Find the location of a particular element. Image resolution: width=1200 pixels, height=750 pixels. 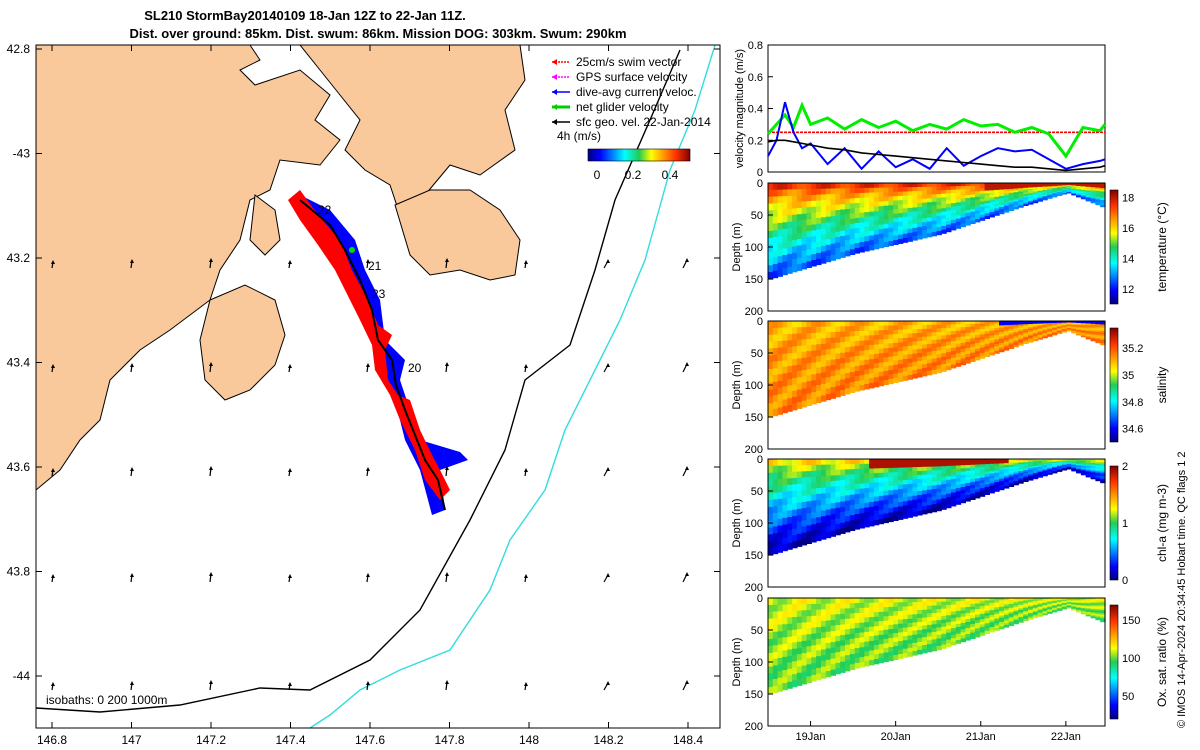

map-ytick-label: 43.8 is located at coordinates (19, 572).